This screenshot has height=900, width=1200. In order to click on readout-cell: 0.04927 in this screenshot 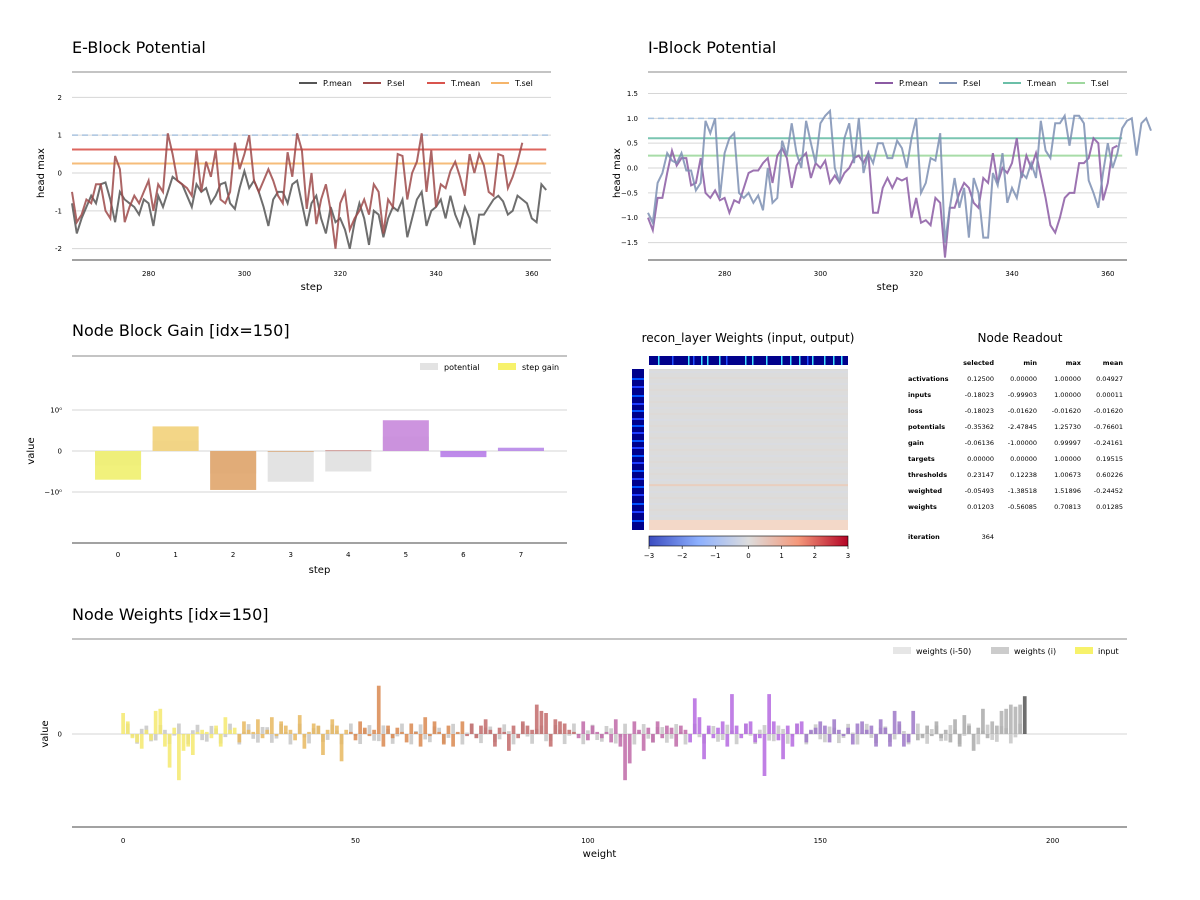, I will do `click(1109, 379)`.